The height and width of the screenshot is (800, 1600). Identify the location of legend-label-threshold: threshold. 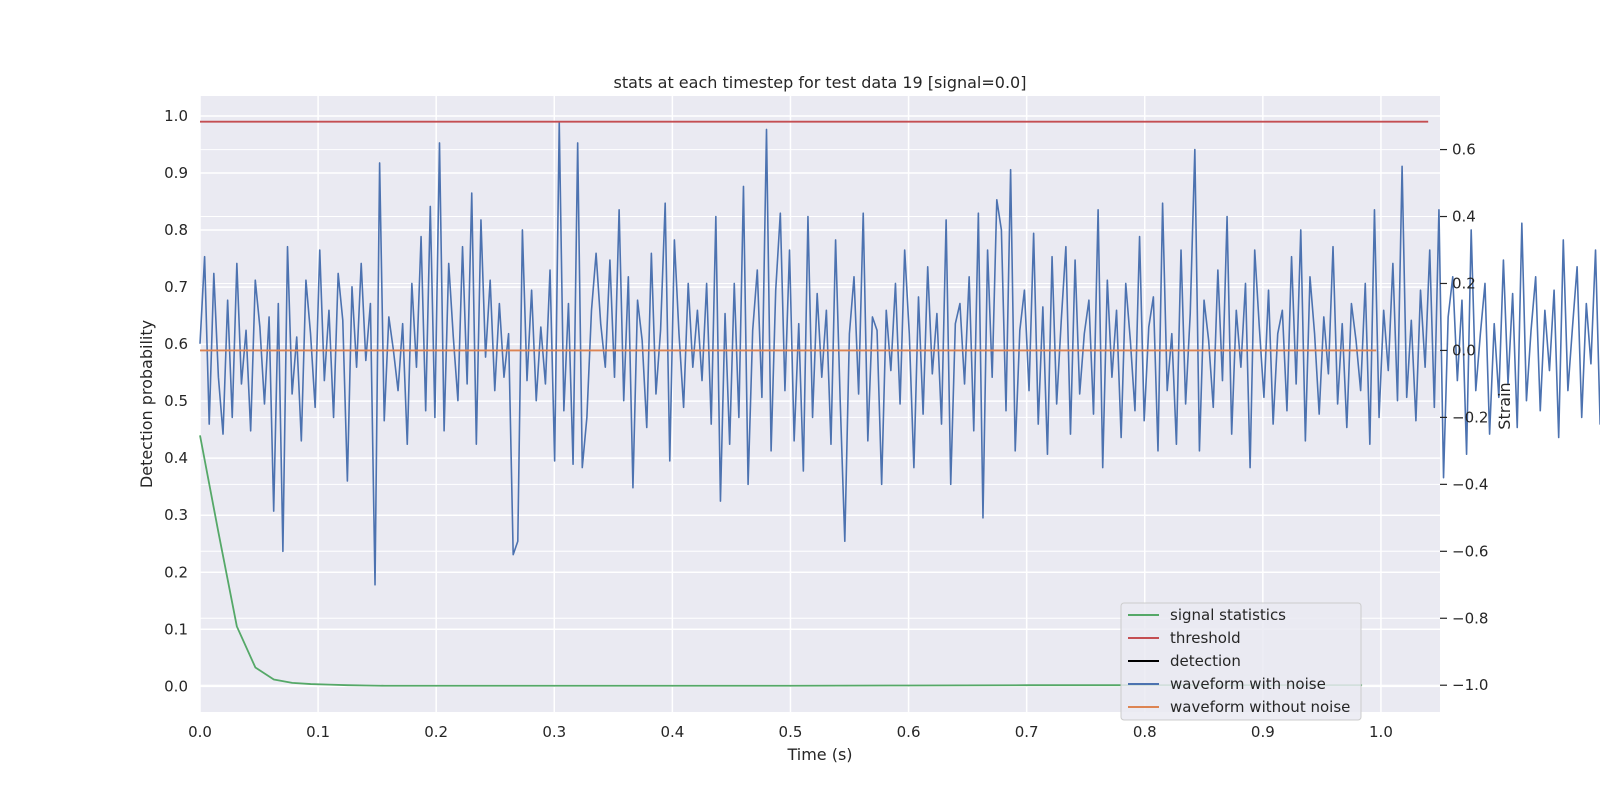
(1205, 638).